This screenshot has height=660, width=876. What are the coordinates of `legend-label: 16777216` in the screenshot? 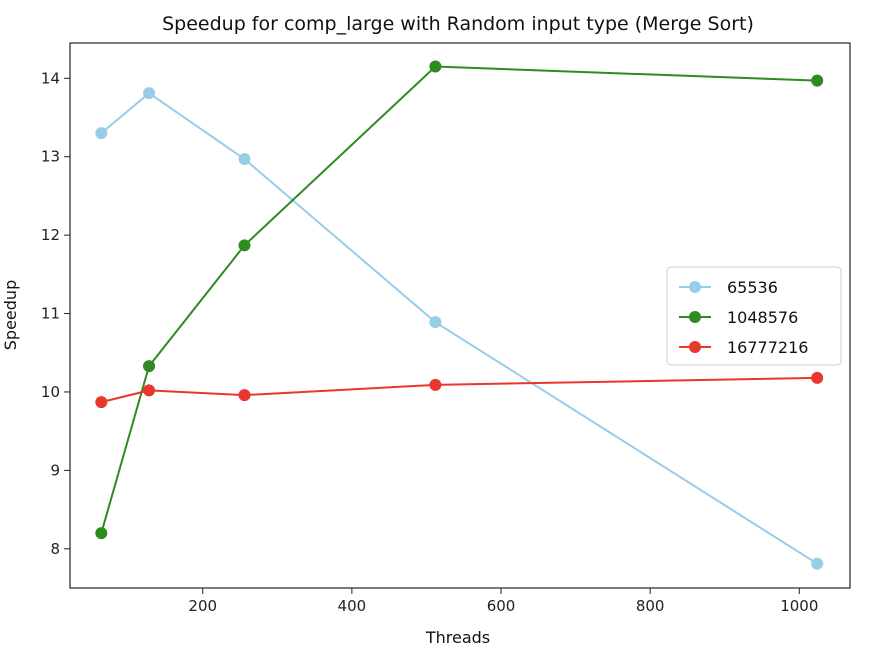 It's located at (767, 347).